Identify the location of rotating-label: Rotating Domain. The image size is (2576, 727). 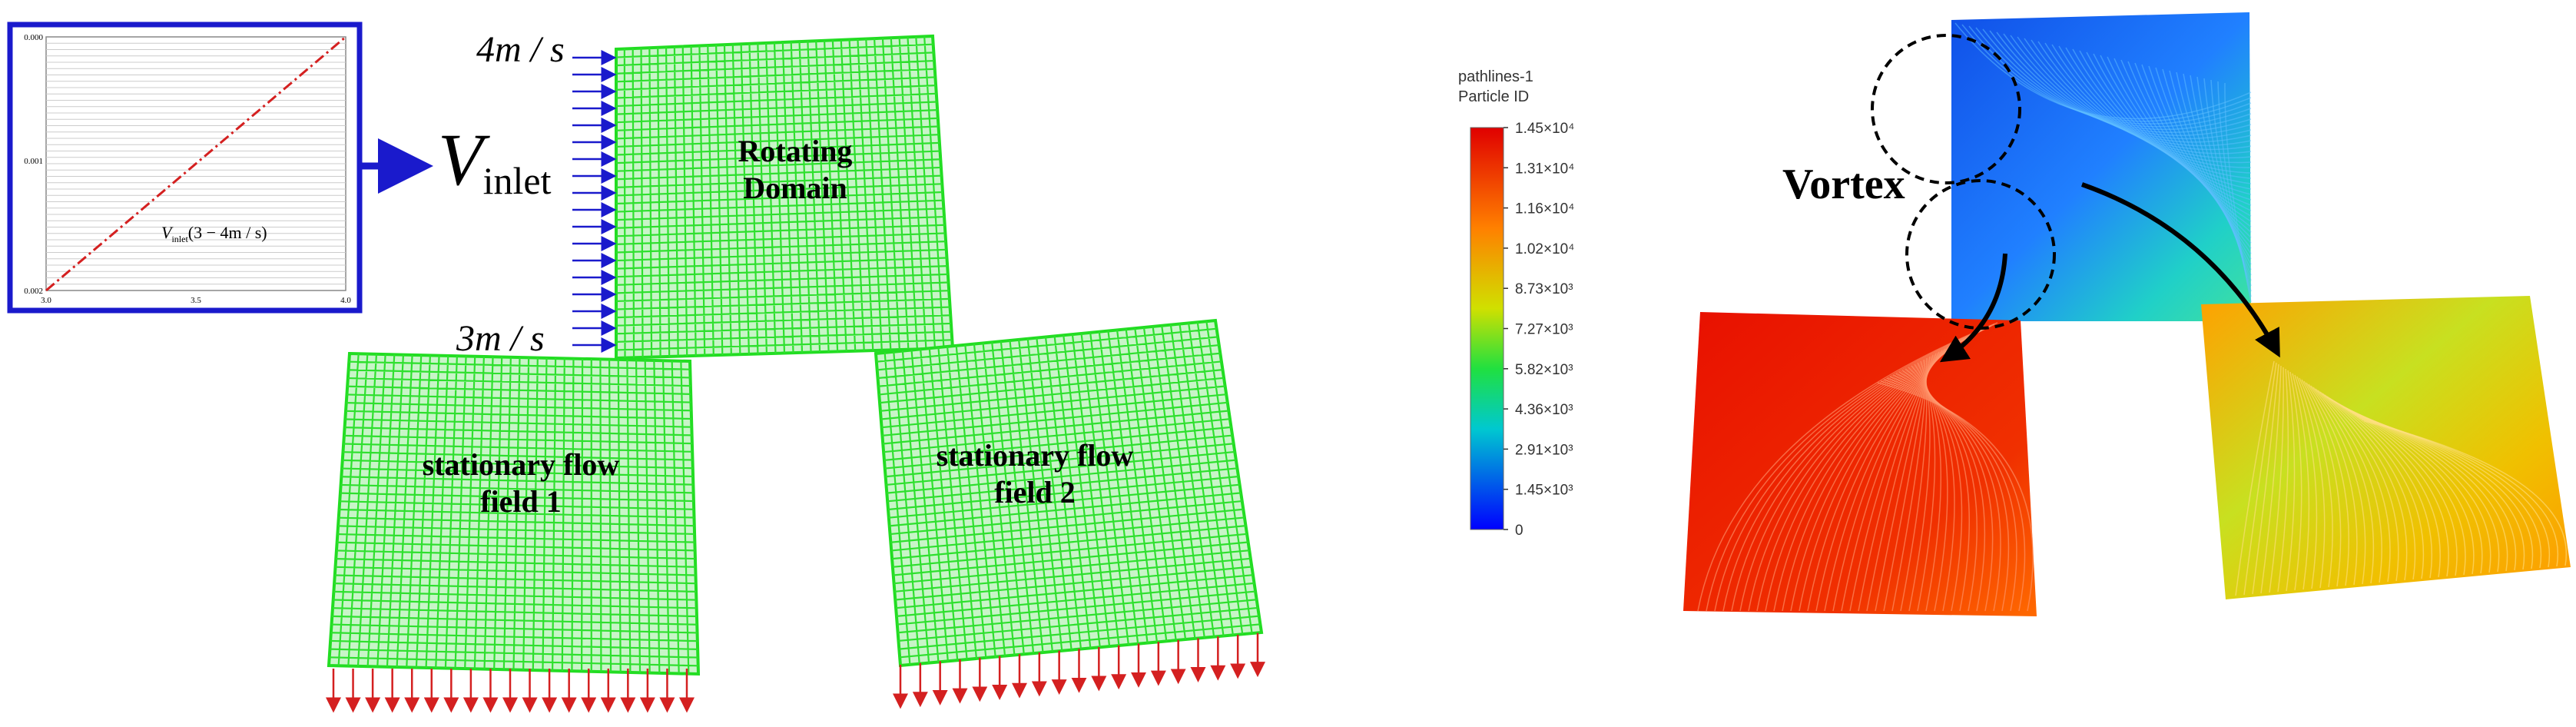
(795, 170).